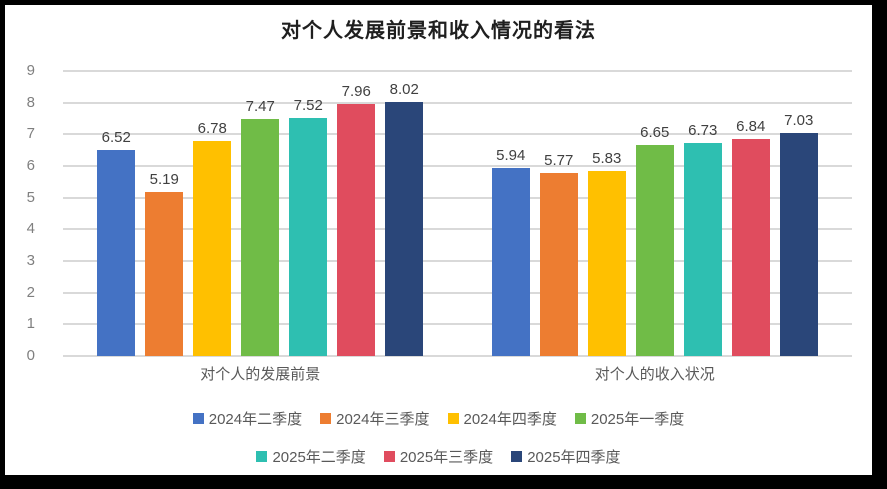  What do you see at coordinates (255, 419) in the screenshot?
I see `legend-item-label: 2024年二季度` at bounding box center [255, 419].